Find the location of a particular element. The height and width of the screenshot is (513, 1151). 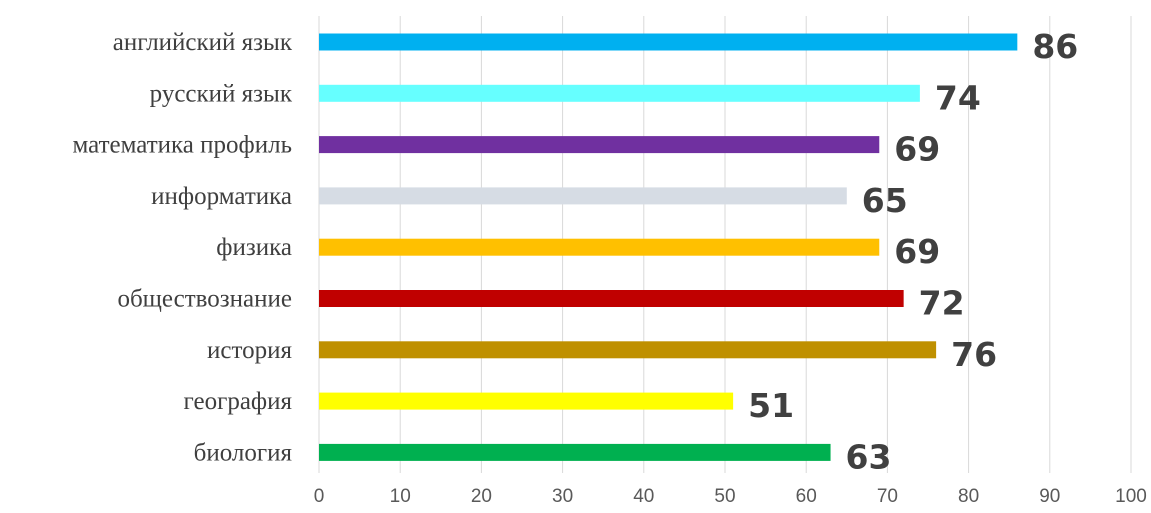

x-tick-label: 60 is located at coordinates (806, 496).